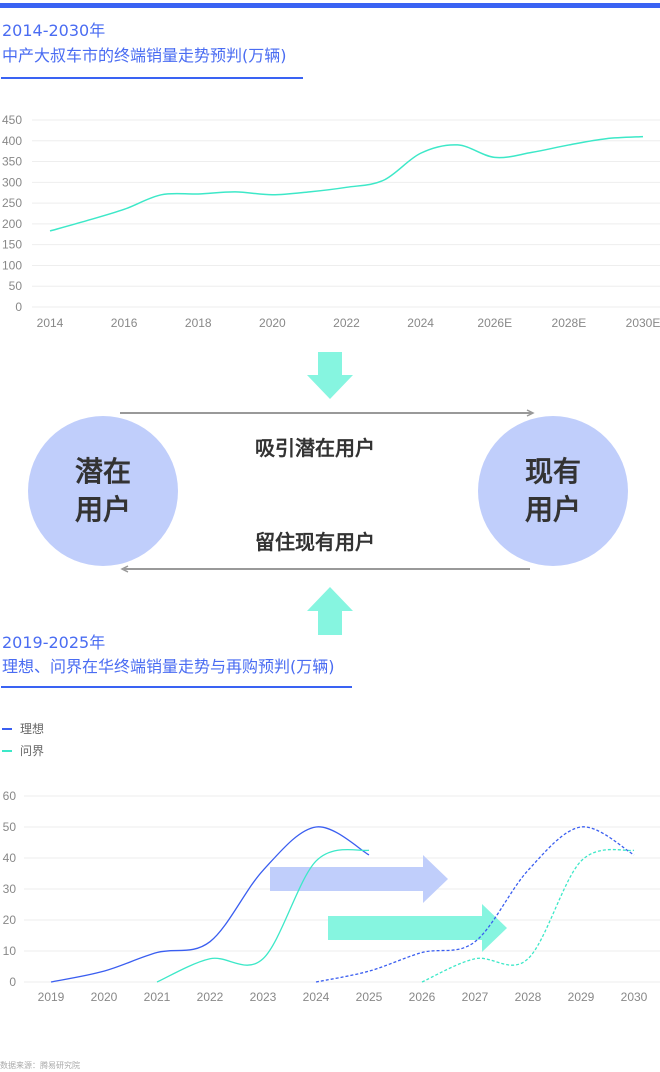 The height and width of the screenshot is (1072, 660). Describe the element at coordinates (176, 687) in the screenshot. I see `chart2-title-underline` at that location.